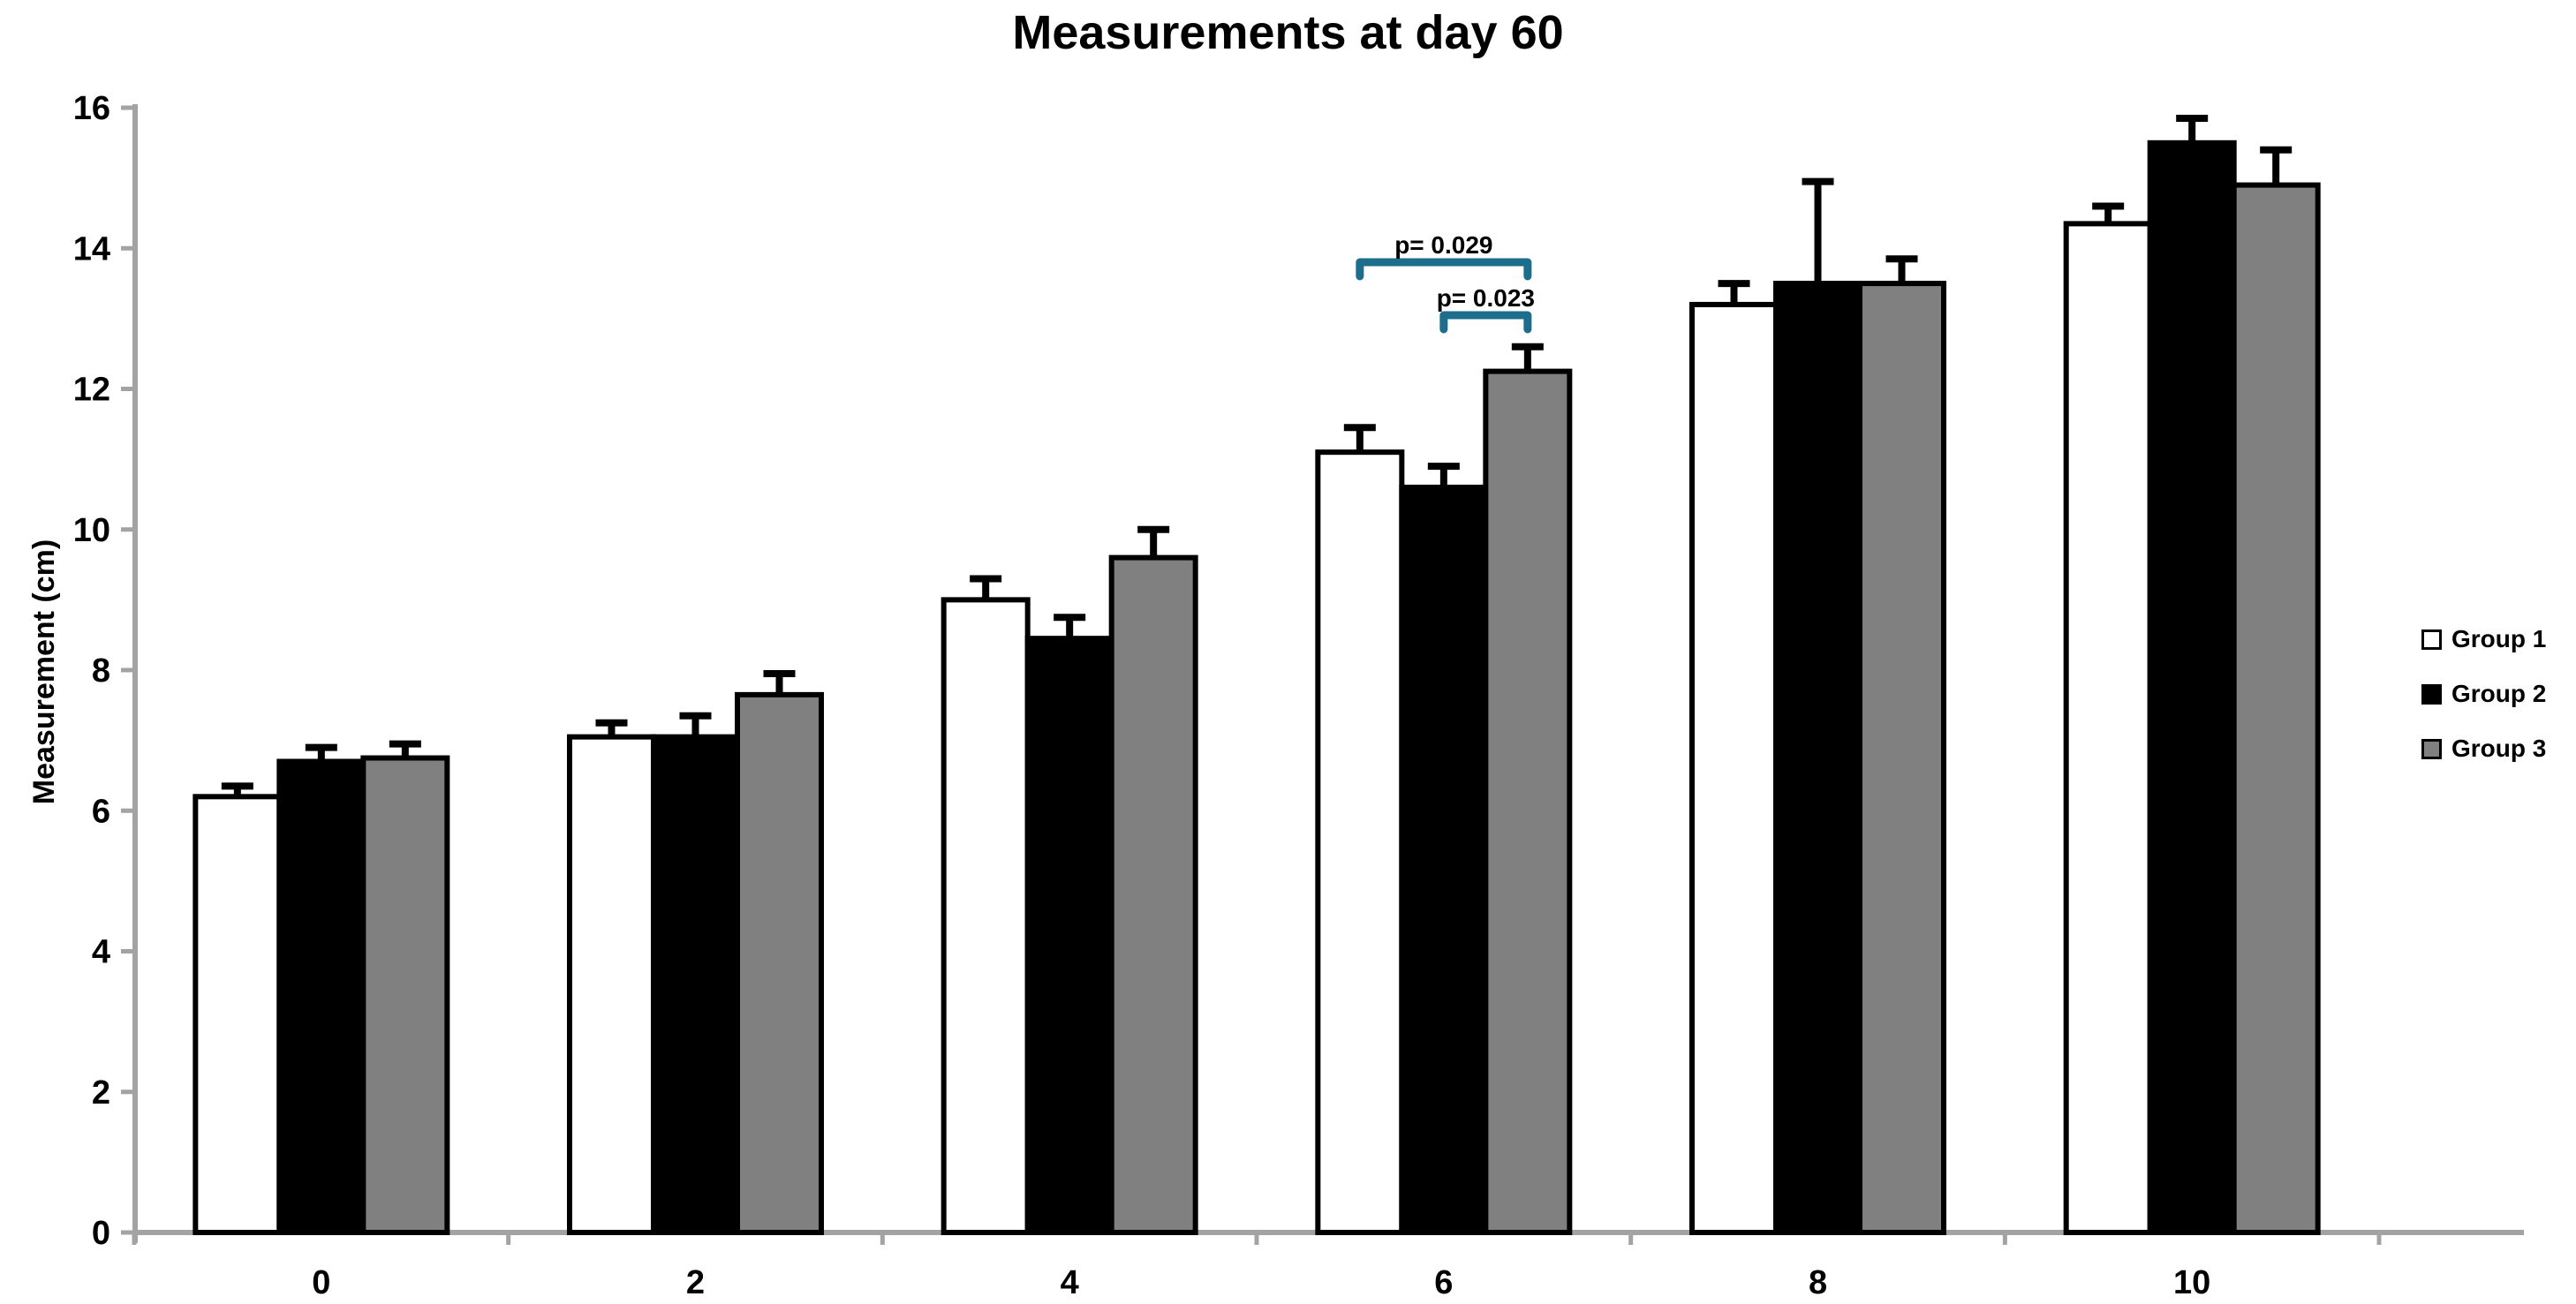 The width and height of the screenshot is (2576, 1304). What do you see at coordinates (695, 1283) in the screenshot?
I see `x-tick-label: 2` at bounding box center [695, 1283].